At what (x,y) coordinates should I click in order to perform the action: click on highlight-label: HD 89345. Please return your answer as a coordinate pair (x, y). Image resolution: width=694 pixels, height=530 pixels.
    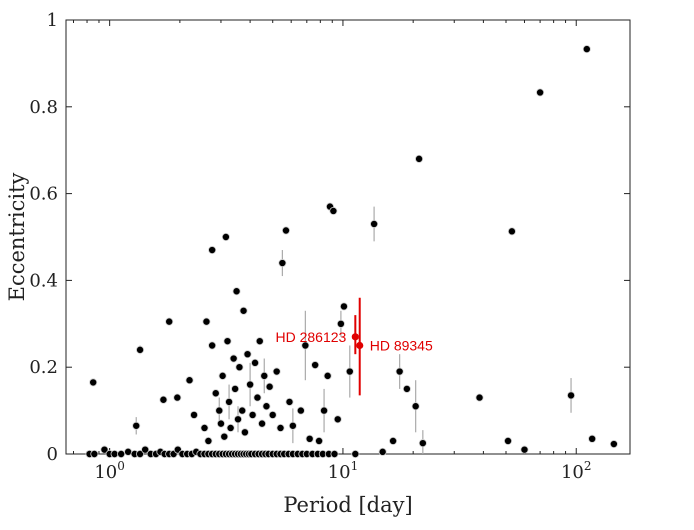
    Looking at the image, I should click on (401, 346).